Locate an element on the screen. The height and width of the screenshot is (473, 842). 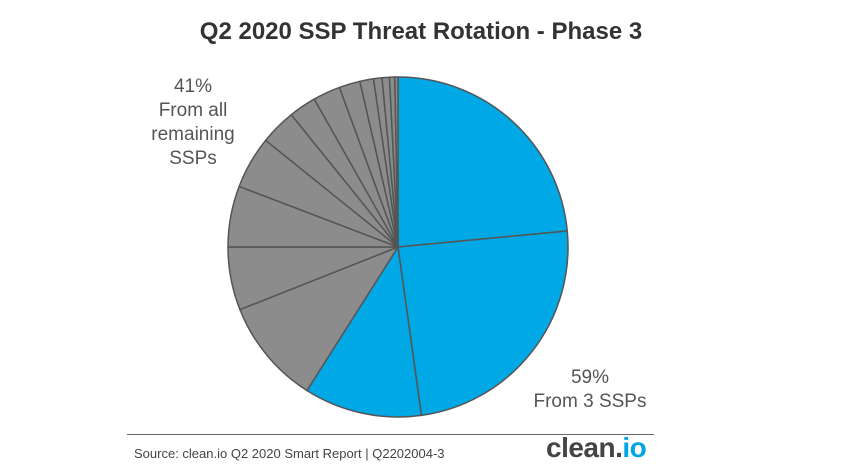
clean-io-logo: clean.io is located at coordinates (596, 448).